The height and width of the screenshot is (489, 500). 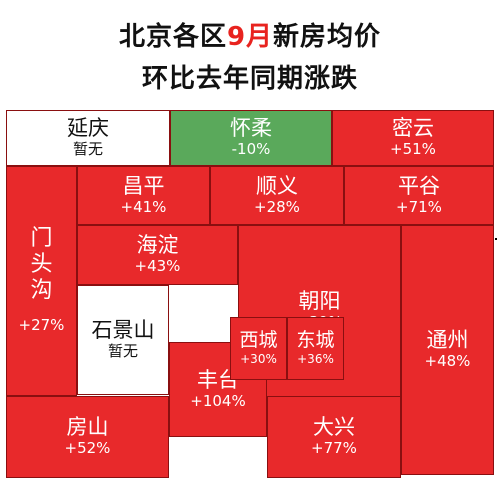 What do you see at coordinates (319, 301) in the screenshot?
I see `cell-label-name: 朝阳` at bounding box center [319, 301].